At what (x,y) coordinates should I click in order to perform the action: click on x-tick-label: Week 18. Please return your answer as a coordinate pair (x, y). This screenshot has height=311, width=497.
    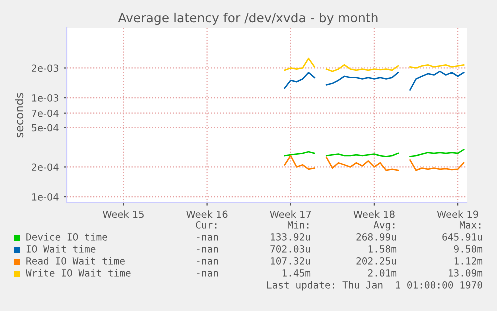
    Looking at the image, I should click on (374, 214).